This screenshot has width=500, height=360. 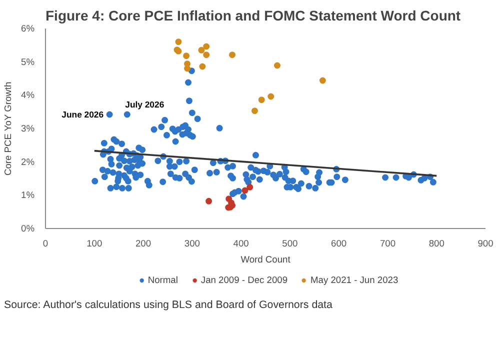 I want to click on x-tick-label: 500, so click(x=290, y=243).